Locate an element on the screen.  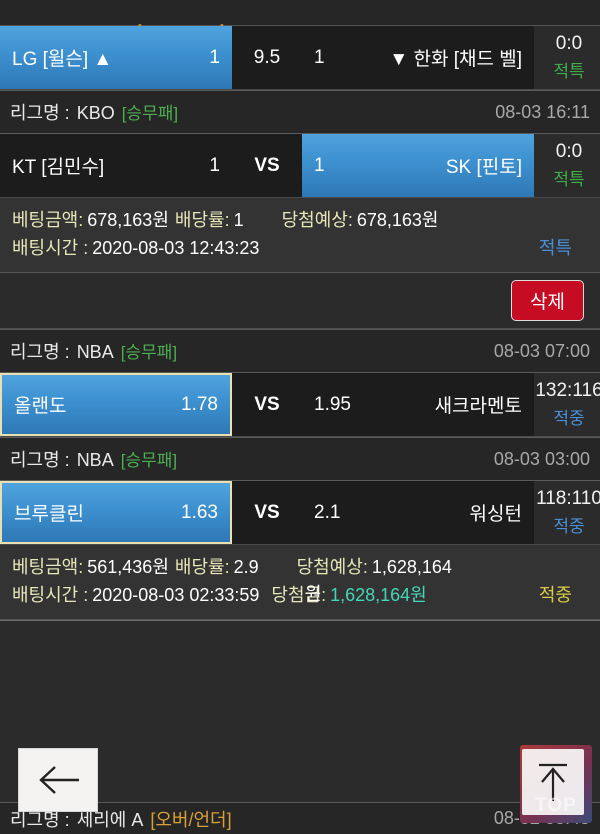
expected-payout-value: 678,163원 is located at coordinates (397, 220).